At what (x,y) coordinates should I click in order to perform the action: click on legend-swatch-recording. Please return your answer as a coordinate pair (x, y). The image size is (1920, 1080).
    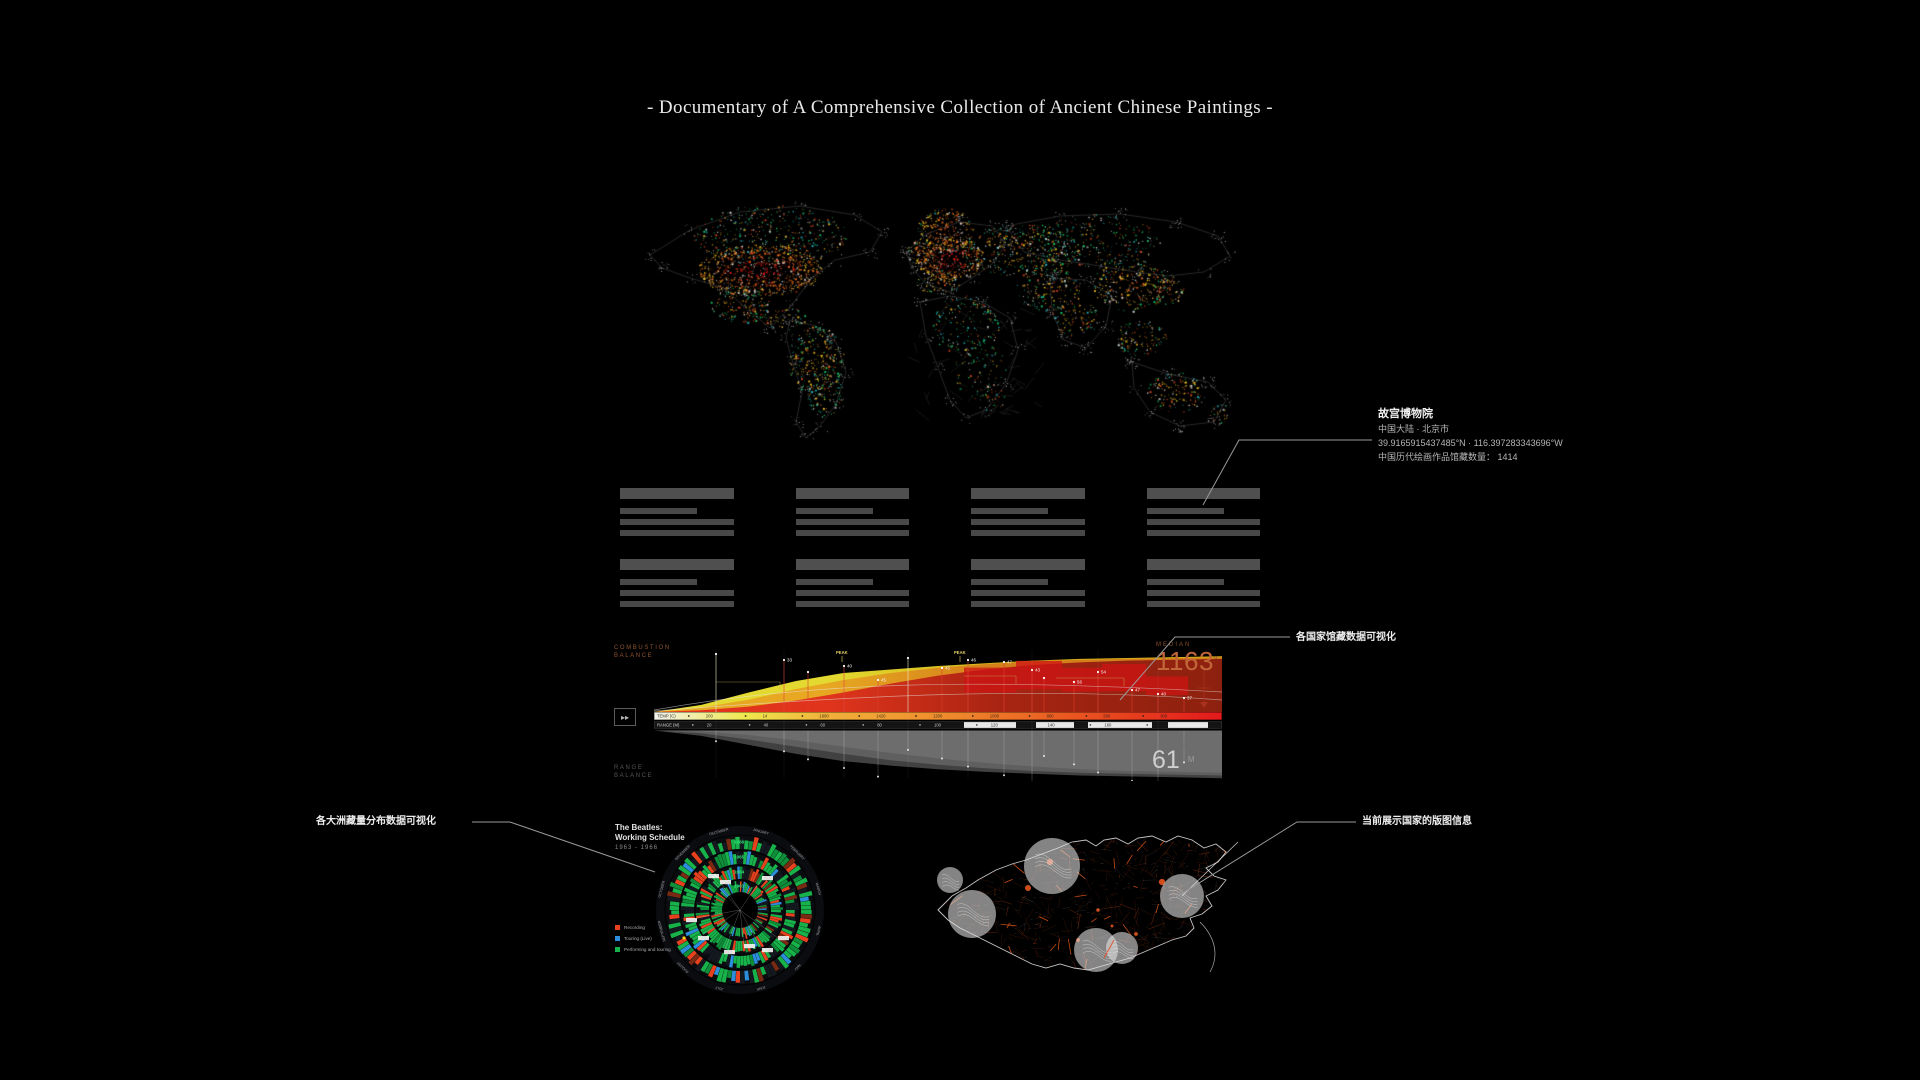
    Looking at the image, I should click on (617, 927).